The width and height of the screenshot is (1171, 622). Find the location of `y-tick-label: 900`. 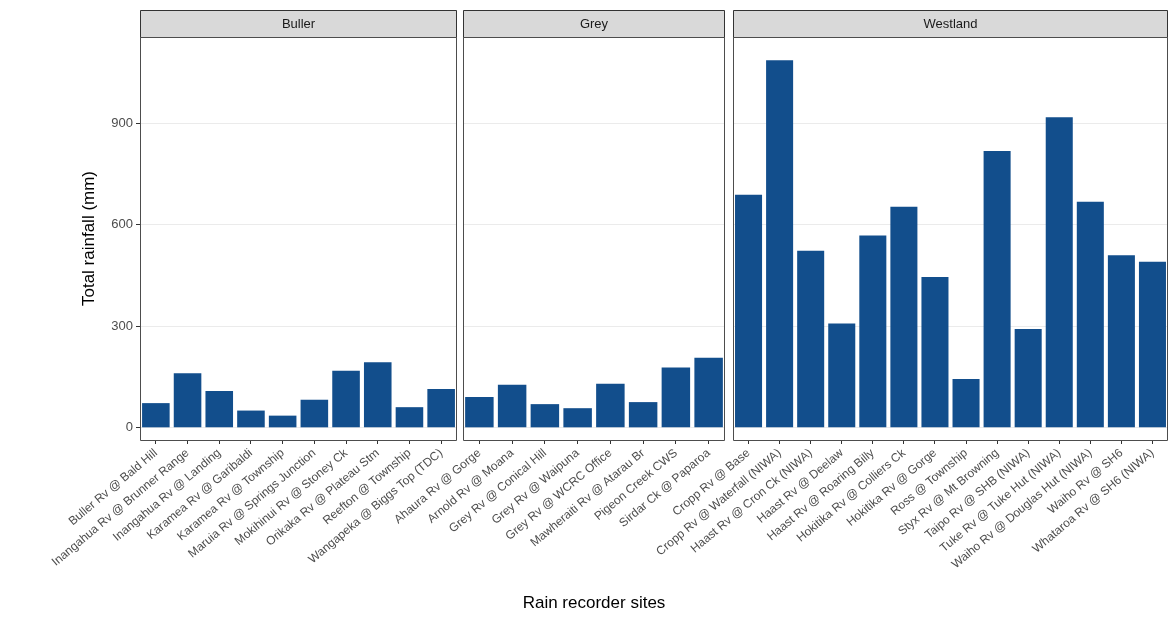

y-tick-label: 900 is located at coordinates (122, 122).